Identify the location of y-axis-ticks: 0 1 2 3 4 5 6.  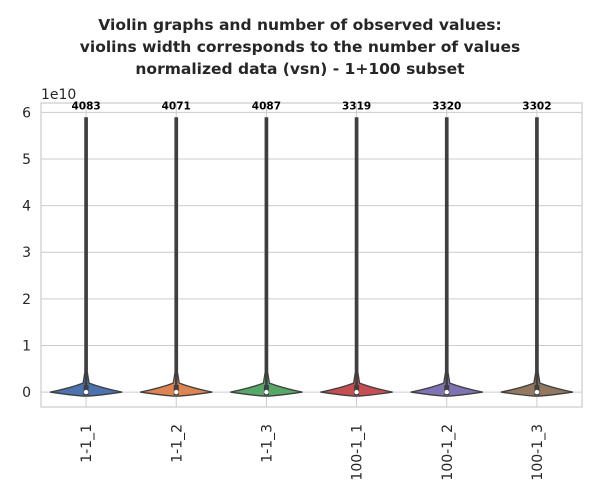
(26, 253).